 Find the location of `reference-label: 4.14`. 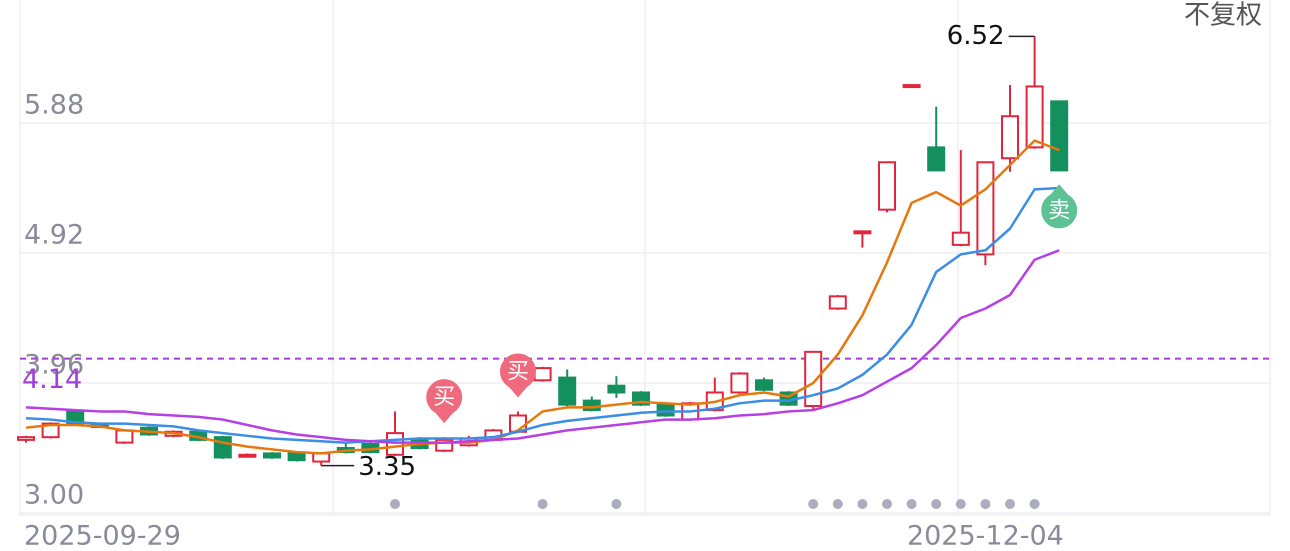

reference-label: 4.14 is located at coordinates (52, 379).